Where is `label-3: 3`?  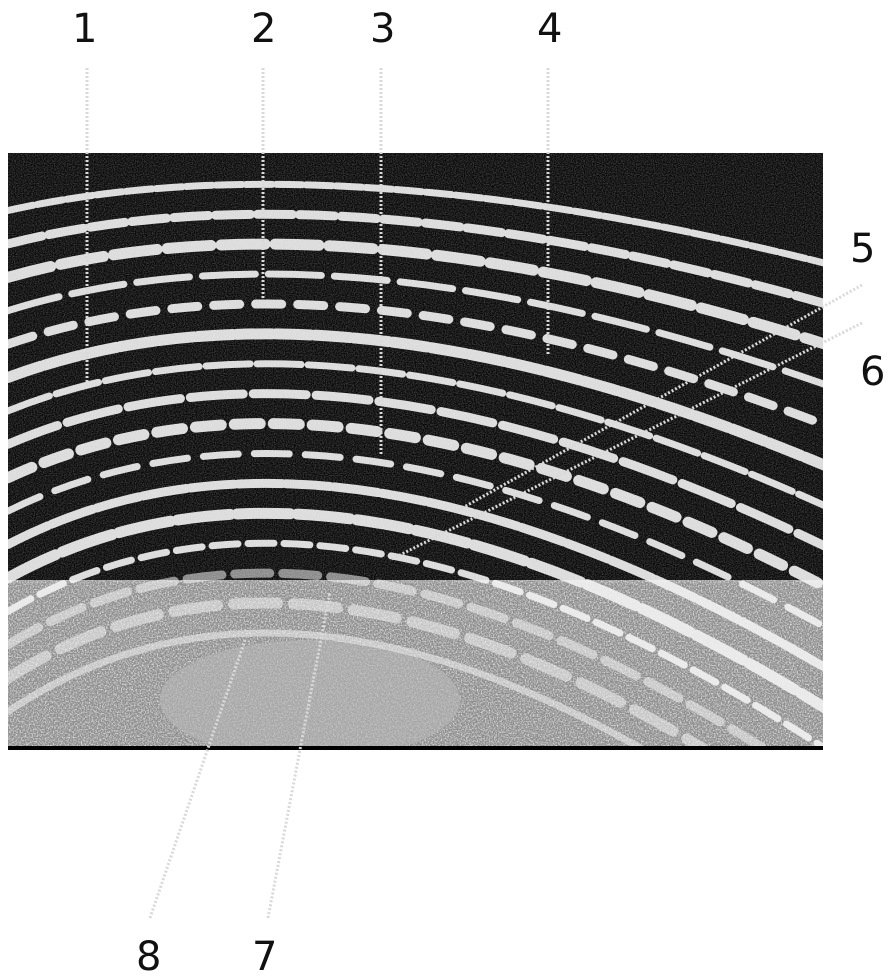 label-3: 3 is located at coordinates (382, 29).